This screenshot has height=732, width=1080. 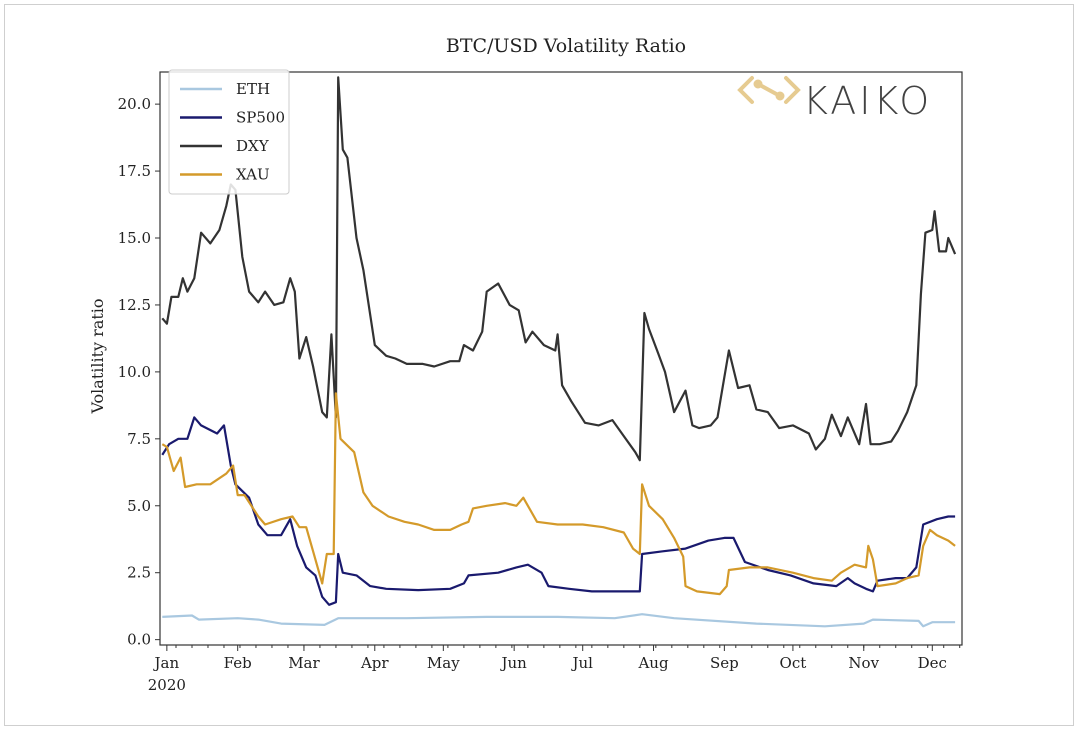 I want to click on x-tick-label: Nov, so click(x=863, y=663).